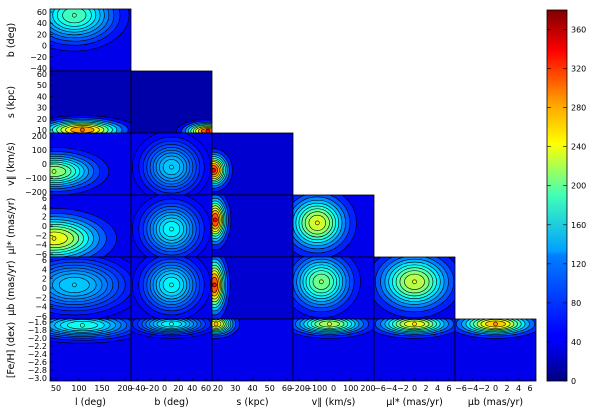 This screenshot has height=417, width=592. What do you see at coordinates (578, 186) in the screenshot?
I see `colorbar-tick-label: 200` at bounding box center [578, 186].